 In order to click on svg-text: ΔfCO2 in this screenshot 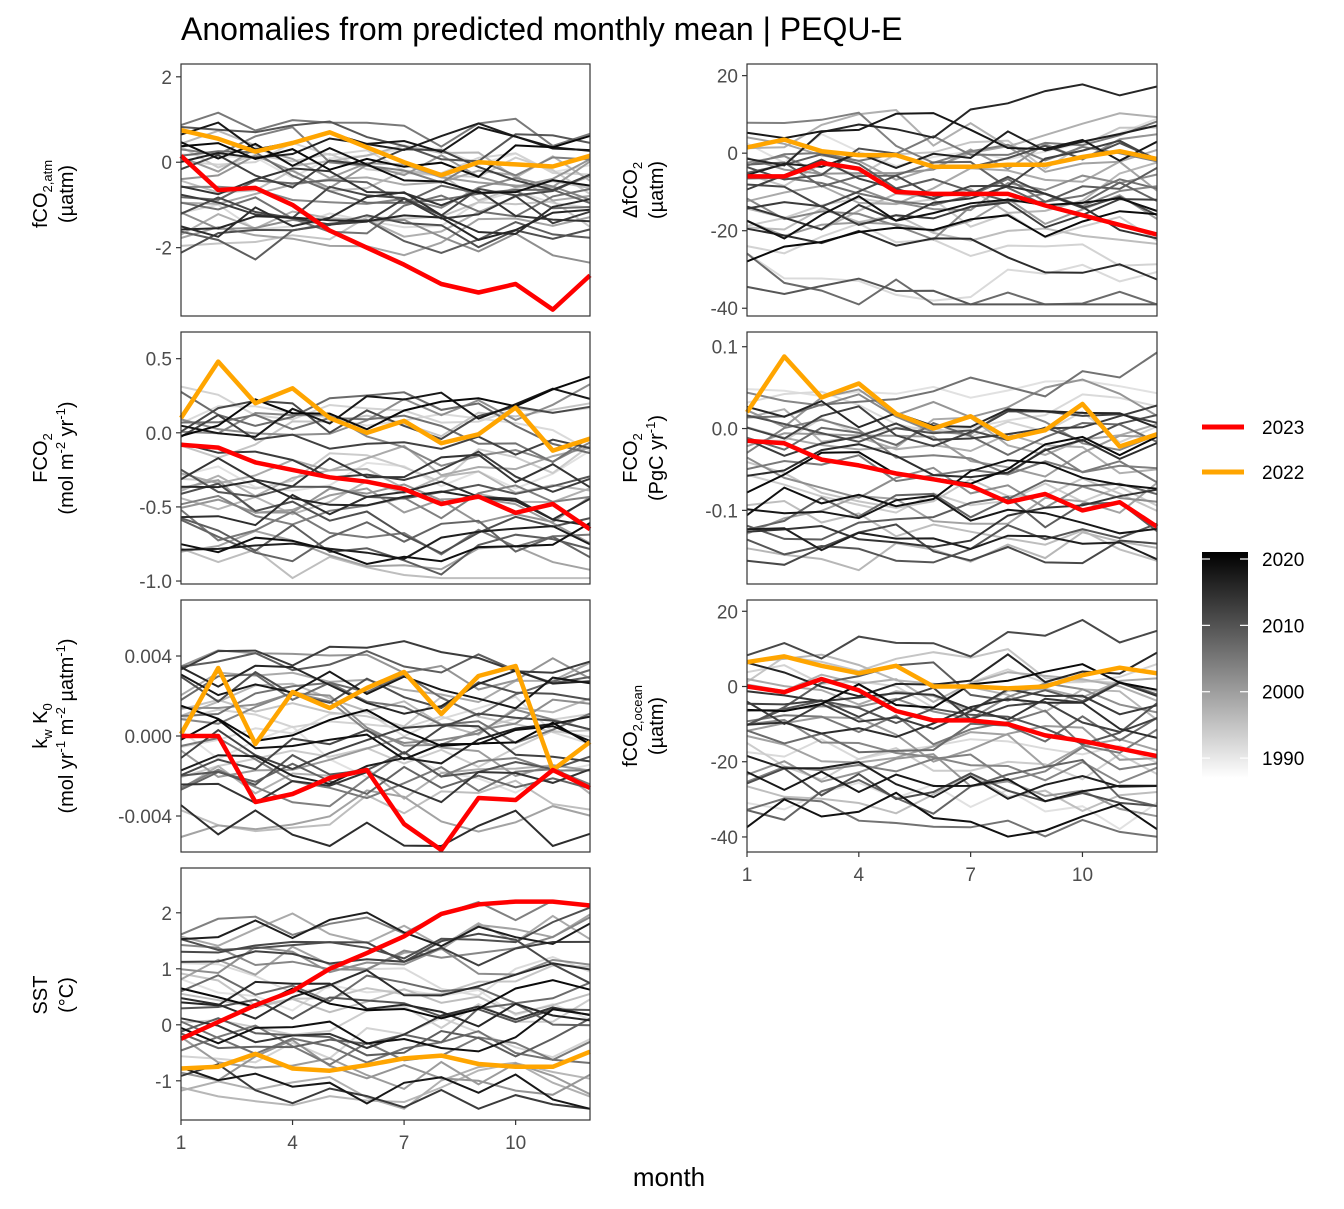, I will do `click(632, 190)`.